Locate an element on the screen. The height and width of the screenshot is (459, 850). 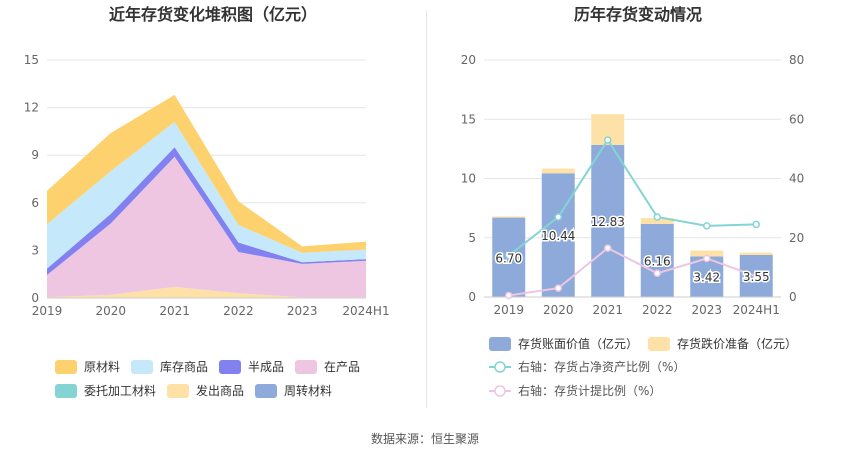
bar-value-label: 12.83 is located at coordinates (608, 222).